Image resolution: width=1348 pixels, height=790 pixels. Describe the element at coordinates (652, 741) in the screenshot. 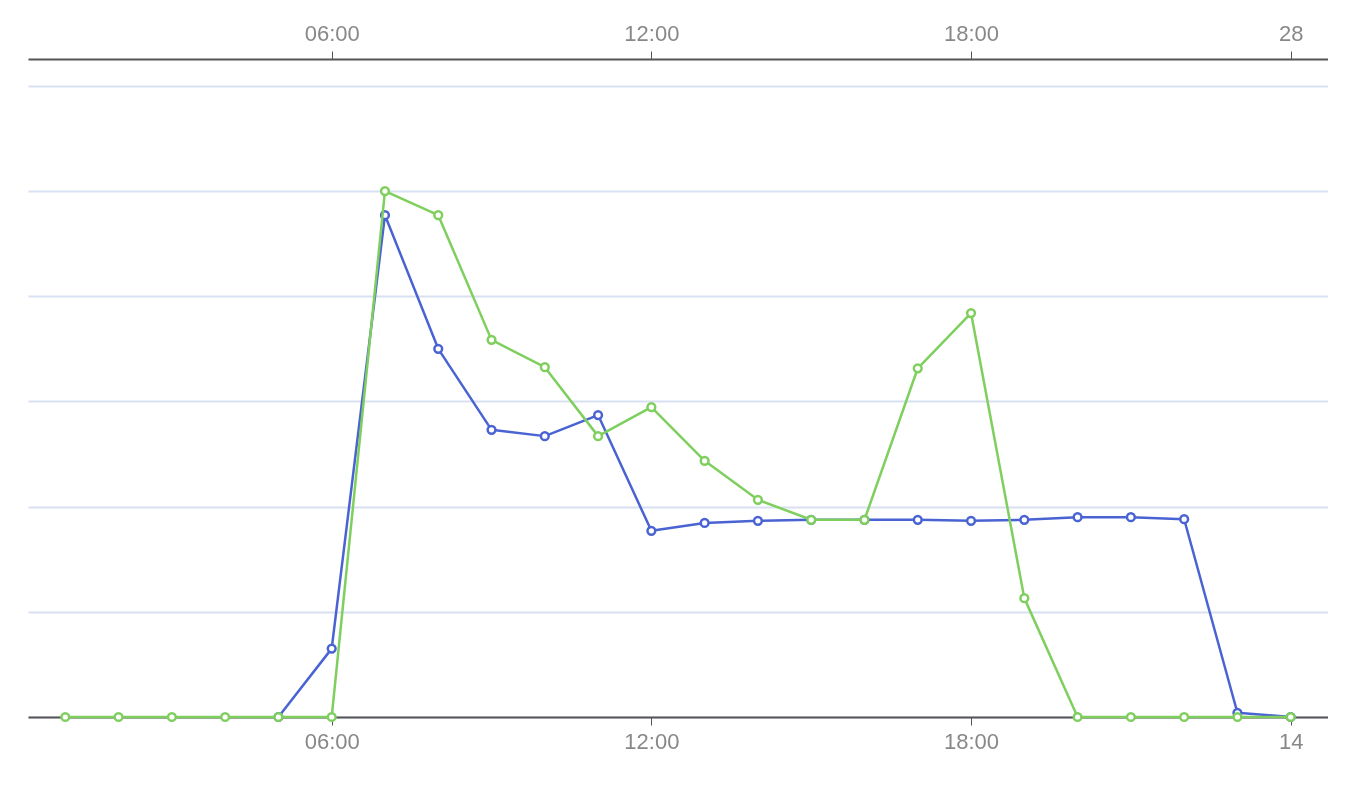

I see `x-tick-label: 12:00` at that location.